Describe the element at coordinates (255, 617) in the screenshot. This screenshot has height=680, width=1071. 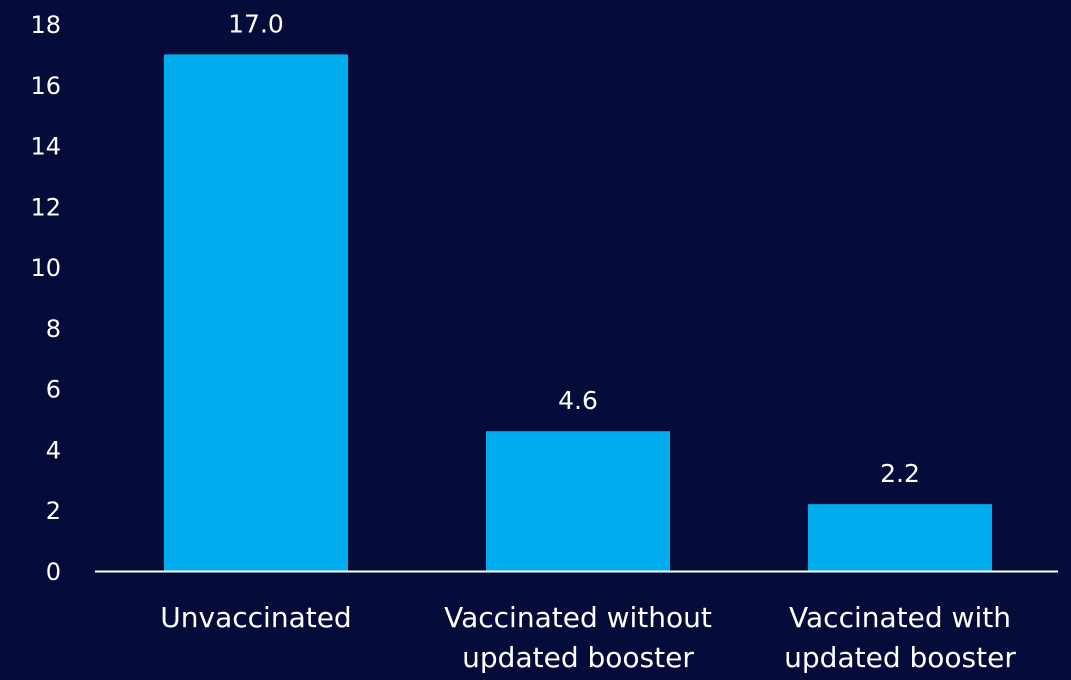
I see `category-label: Unvaccinated` at that location.